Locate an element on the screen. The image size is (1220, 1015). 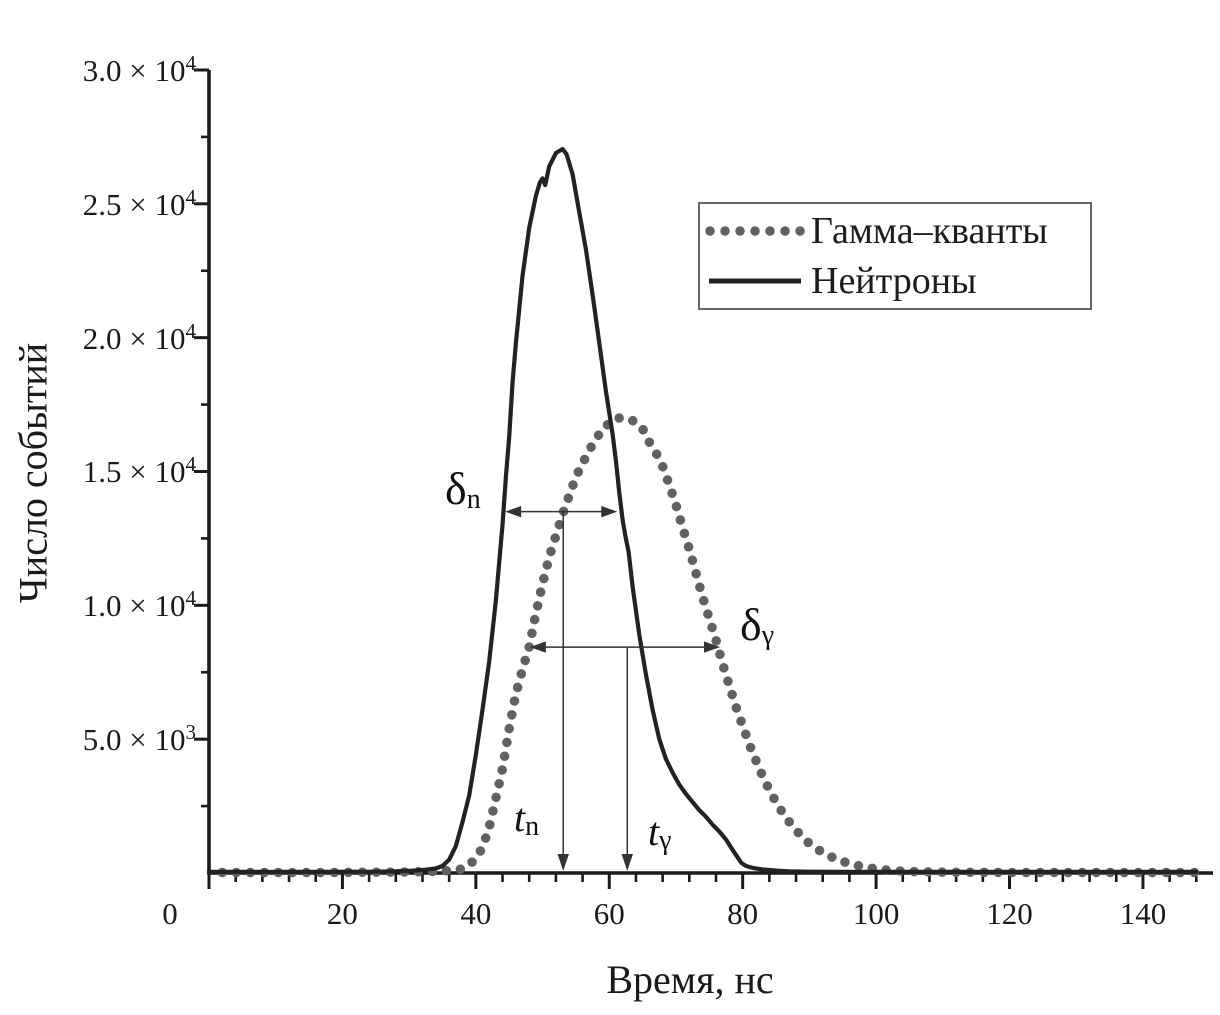
delta-gamma-label: δγ is located at coordinates (757, 625).